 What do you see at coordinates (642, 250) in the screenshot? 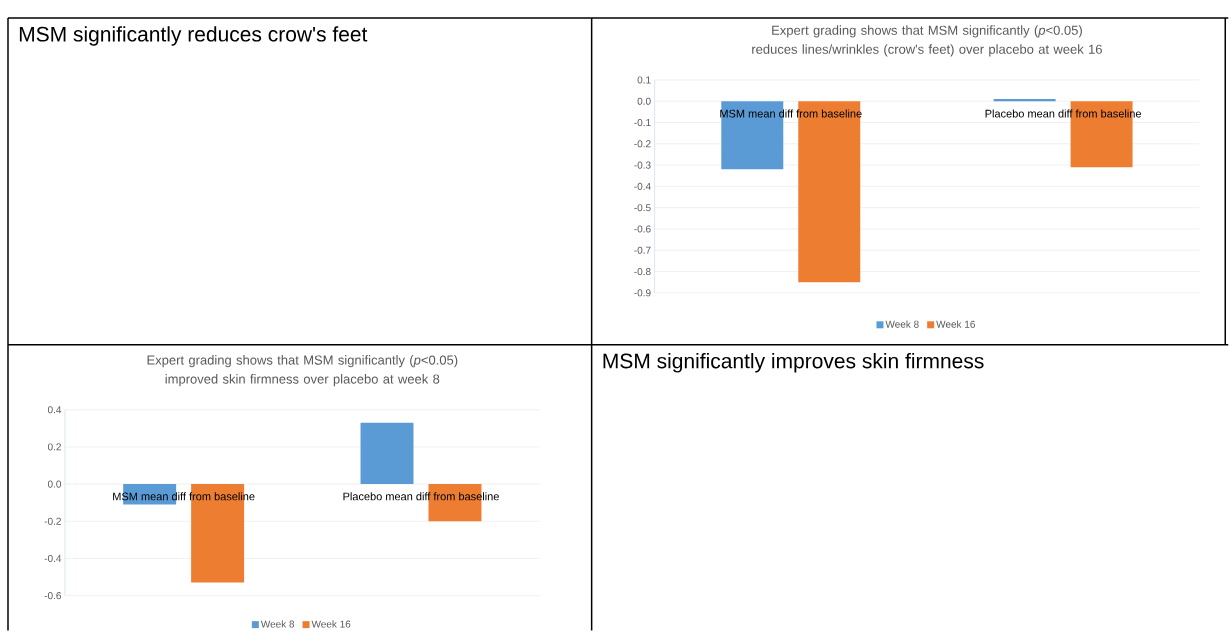
I see `y-tick-label: -0.7` at bounding box center [642, 250].